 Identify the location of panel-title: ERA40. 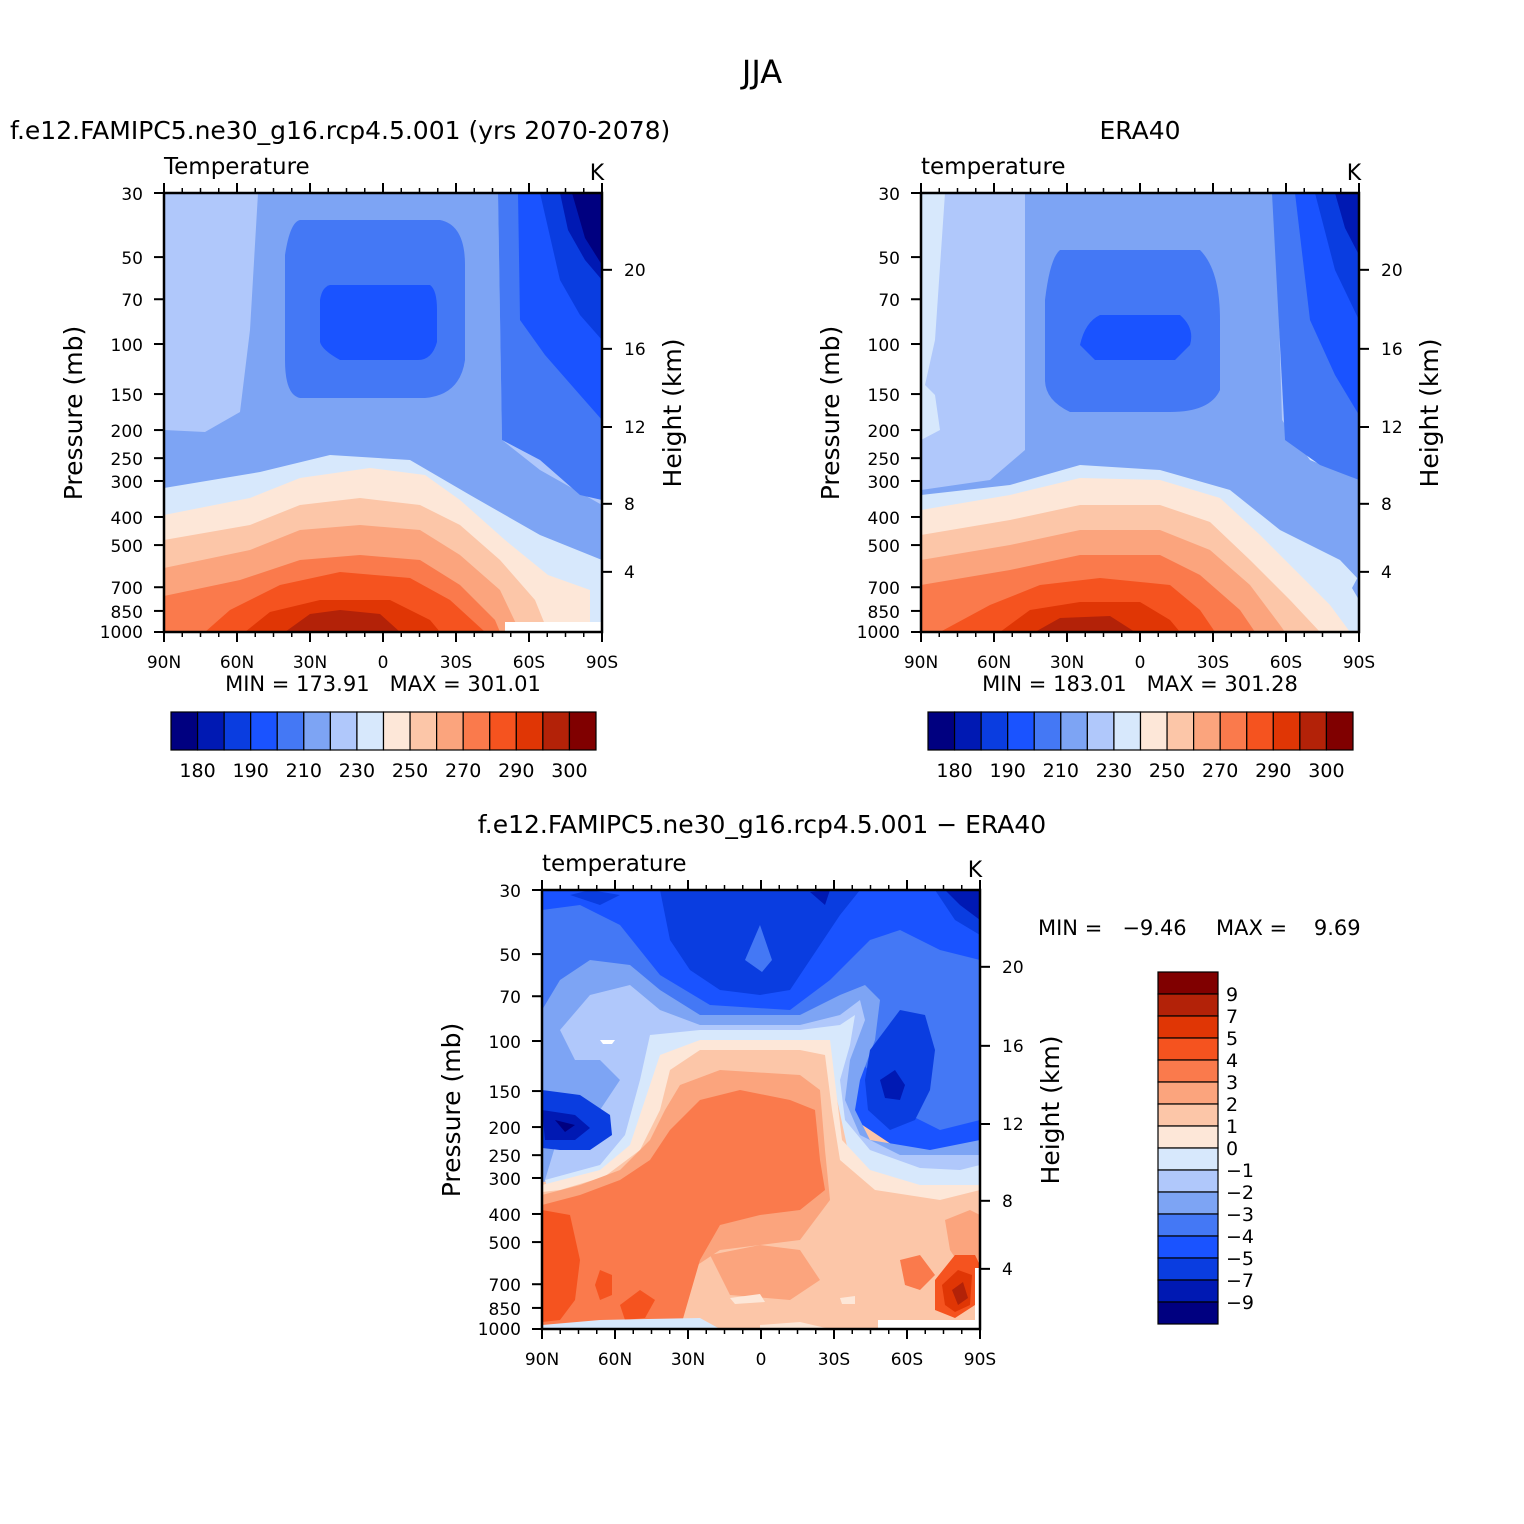
(1139, 130).